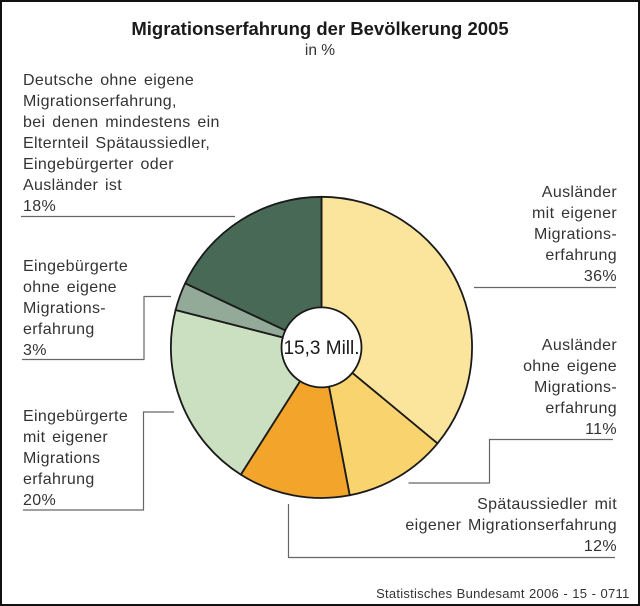 Image resolution: width=640 pixels, height=606 pixels. I want to click on svg-text: 15,3 Mill., so click(321, 348).